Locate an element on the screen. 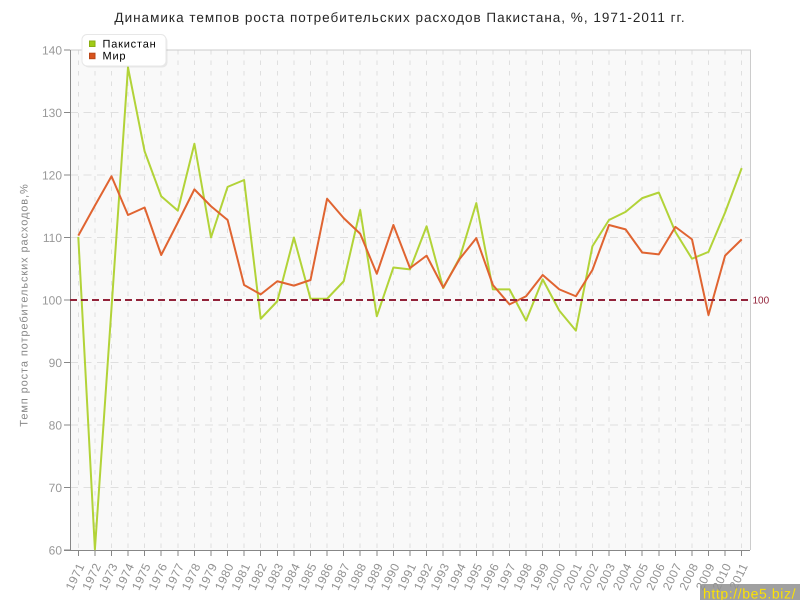 Image resolution: width=800 pixels, height=600 pixels. svg-text: 140 is located at coordinates (52, 50).